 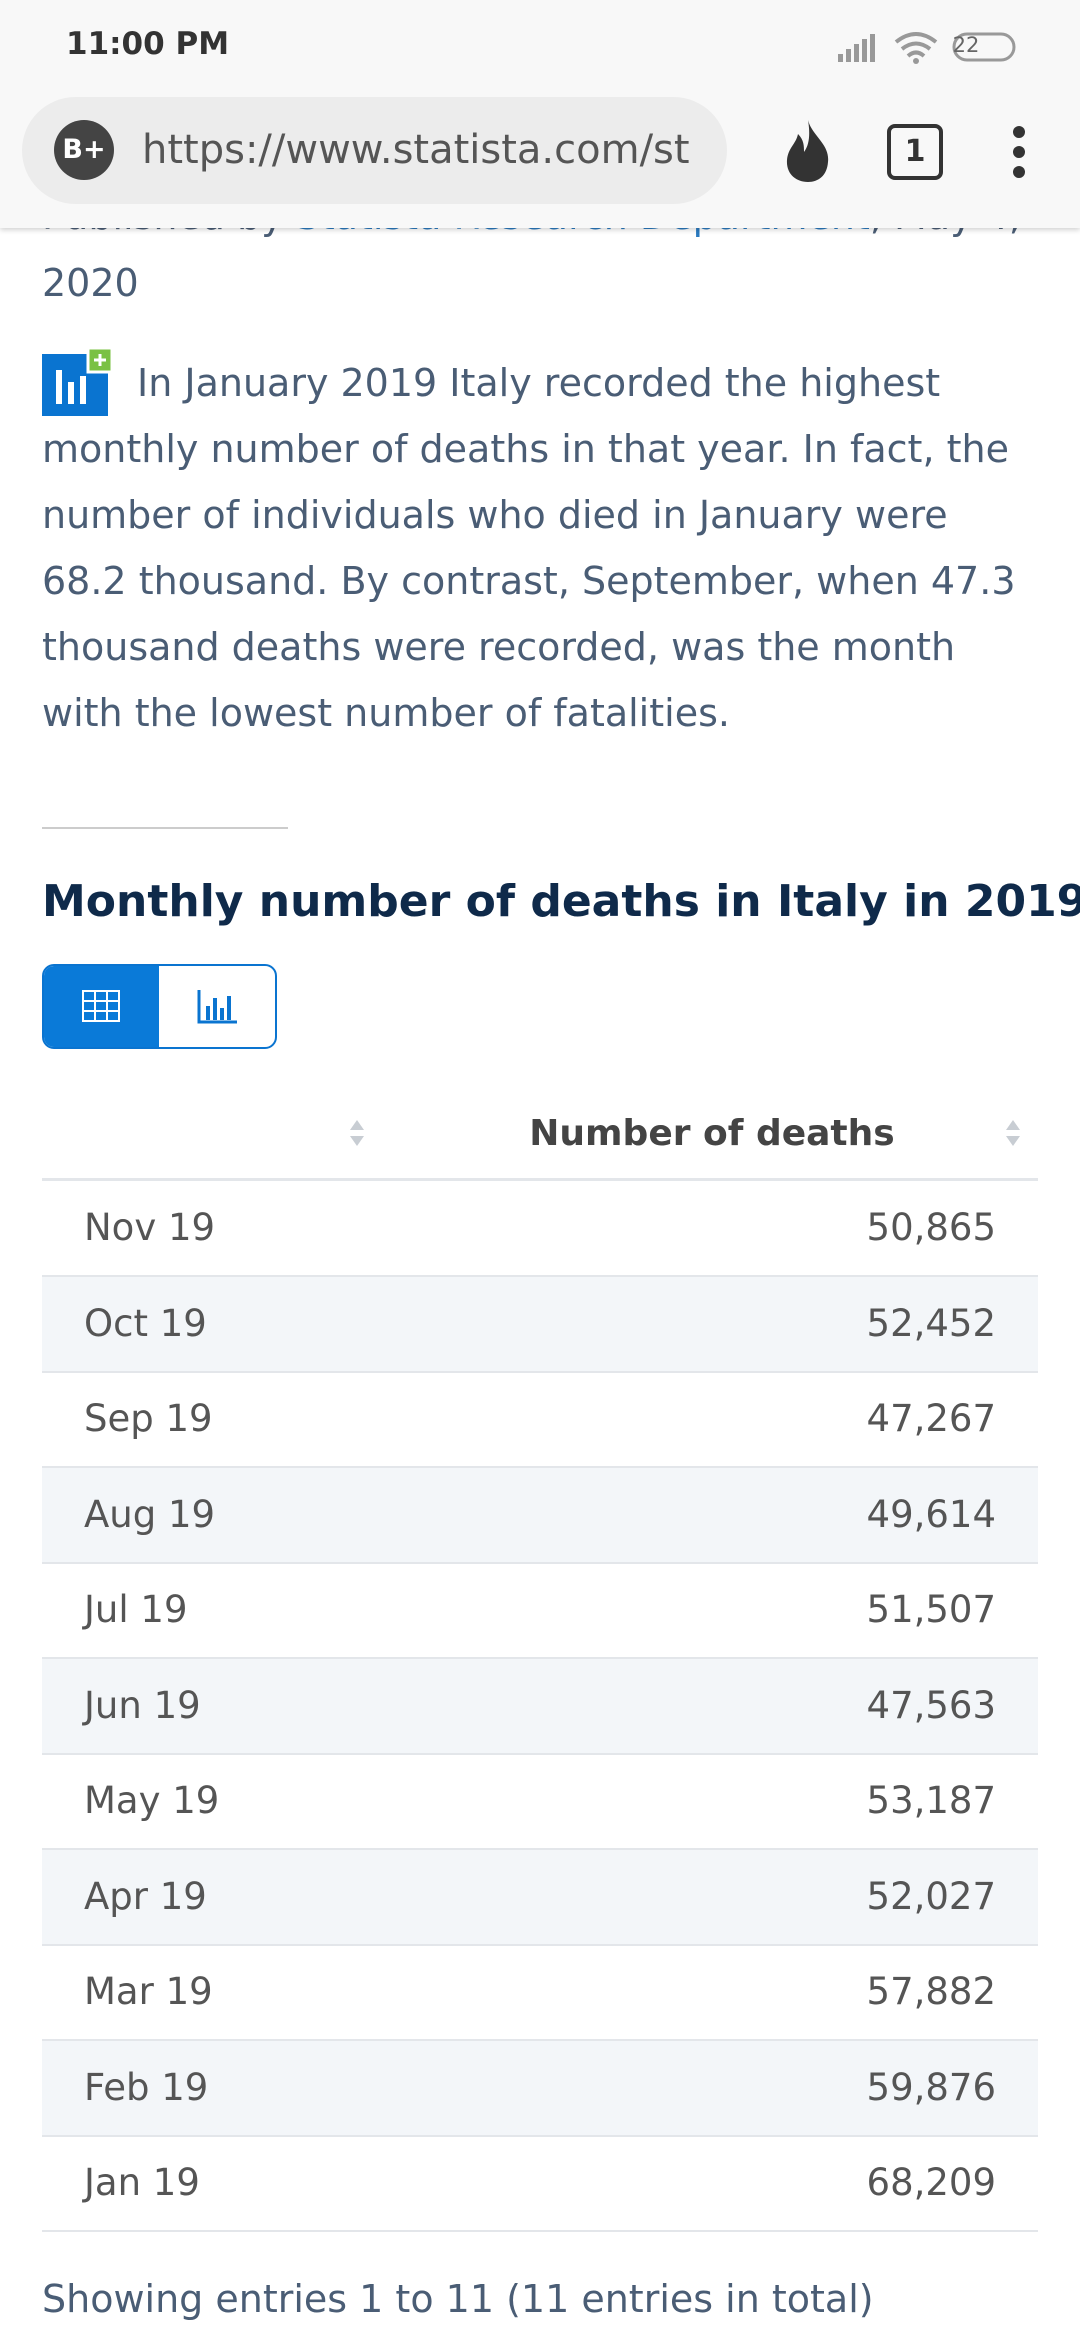 What do you see at coordinates (927, 48) in the screenshot?
I see `status-icons` at bounding box center [927, 48].